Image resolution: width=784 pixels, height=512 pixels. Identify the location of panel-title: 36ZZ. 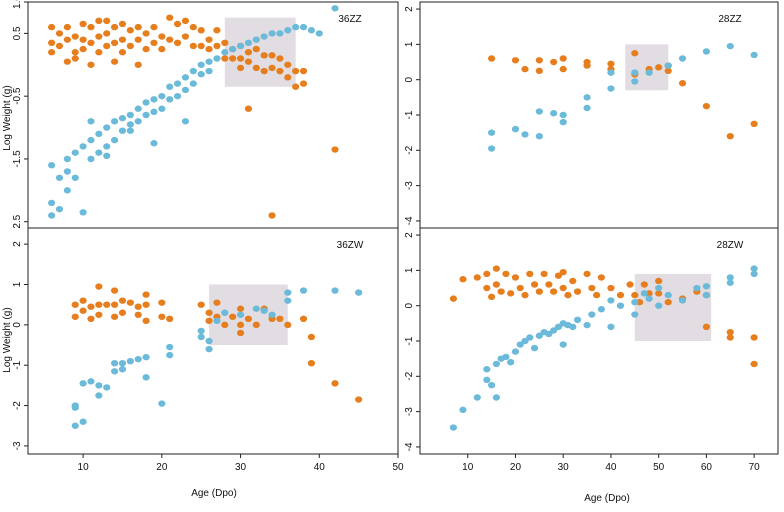
(349, 19).